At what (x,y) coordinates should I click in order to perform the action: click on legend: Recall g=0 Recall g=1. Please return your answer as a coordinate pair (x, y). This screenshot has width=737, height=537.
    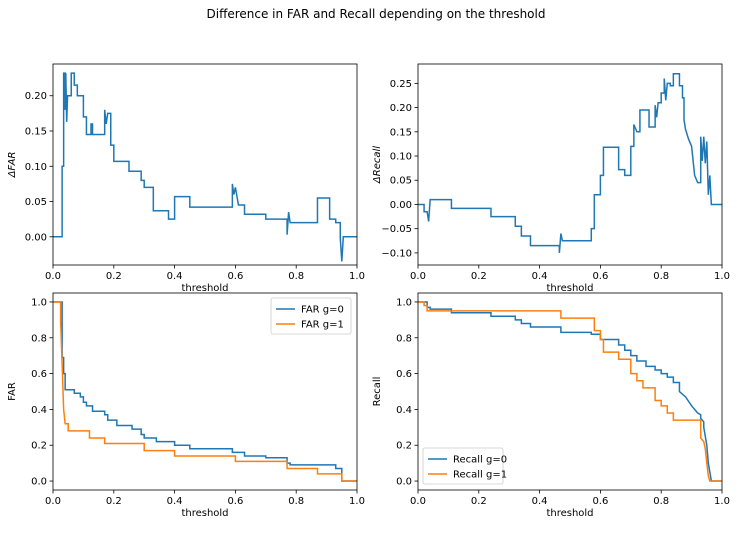
    Looking at the image, I should click on (464, 466).